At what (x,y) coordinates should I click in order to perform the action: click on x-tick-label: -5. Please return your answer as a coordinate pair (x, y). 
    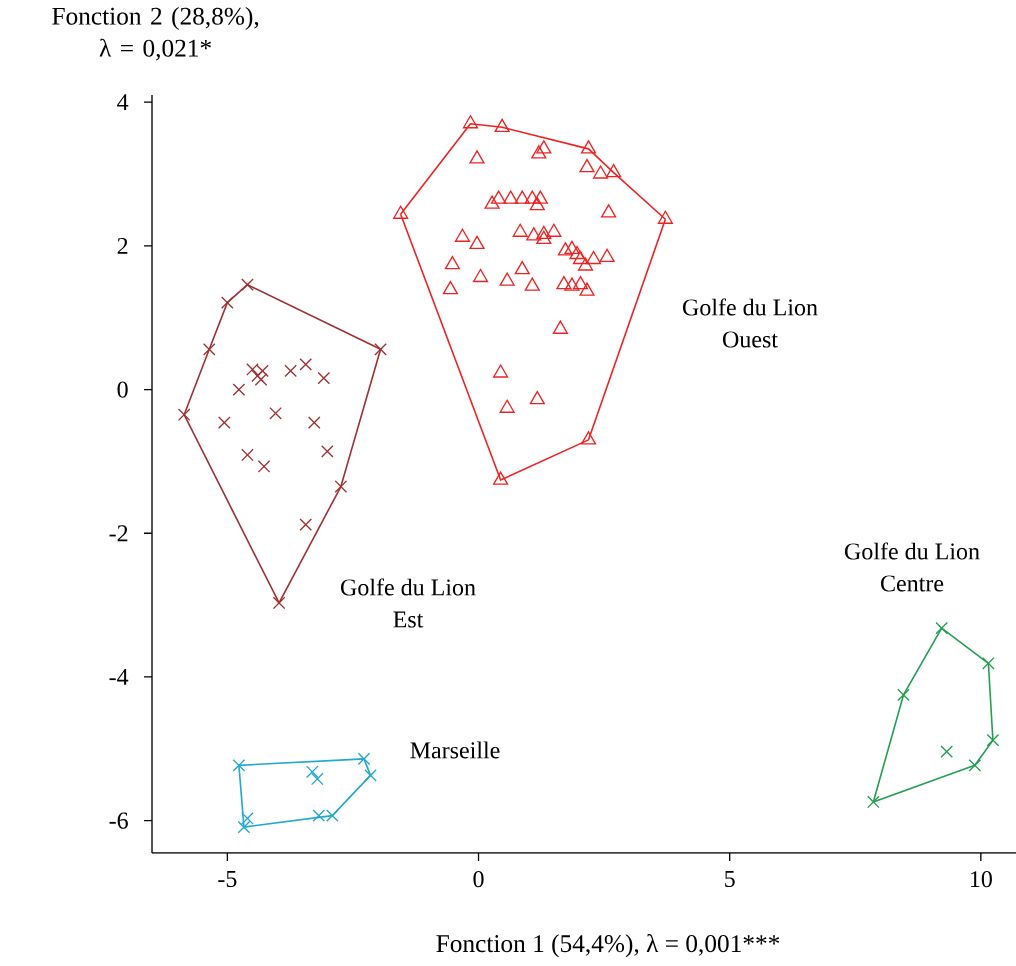
    Looking at the image, I should click on (227, 879).